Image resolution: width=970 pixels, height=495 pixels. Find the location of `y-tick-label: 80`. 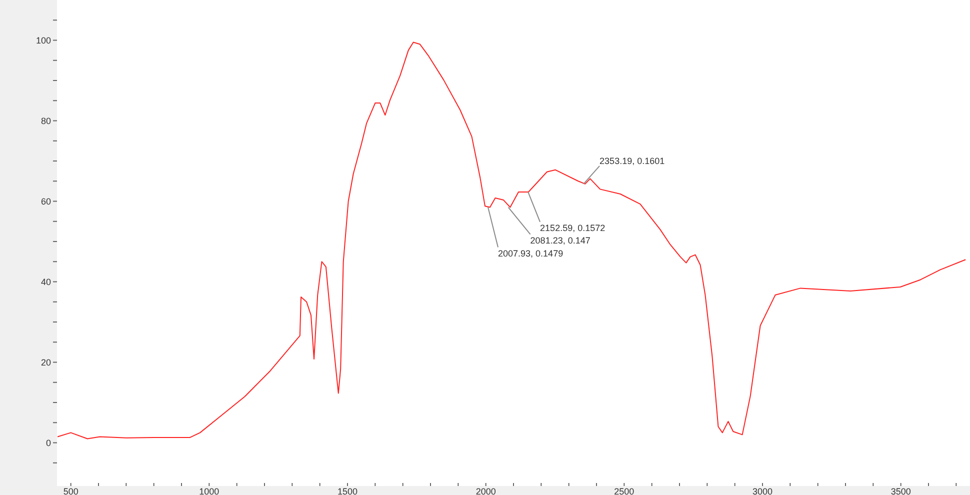

y-tick-label: 80 is located at coordinates (45, 121).